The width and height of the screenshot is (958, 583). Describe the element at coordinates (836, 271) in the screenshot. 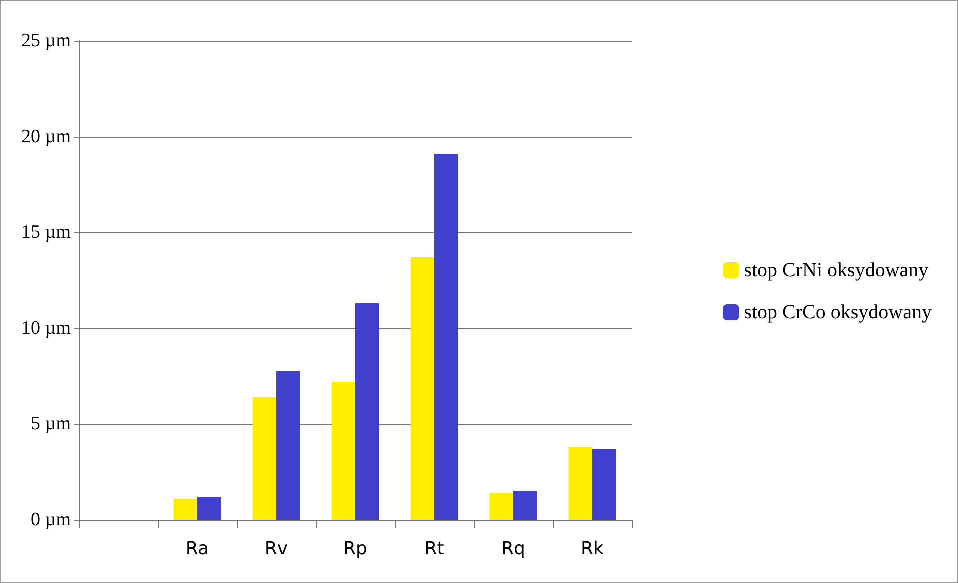

I see `legend-label: stop CrNi oksydowany` at that location.